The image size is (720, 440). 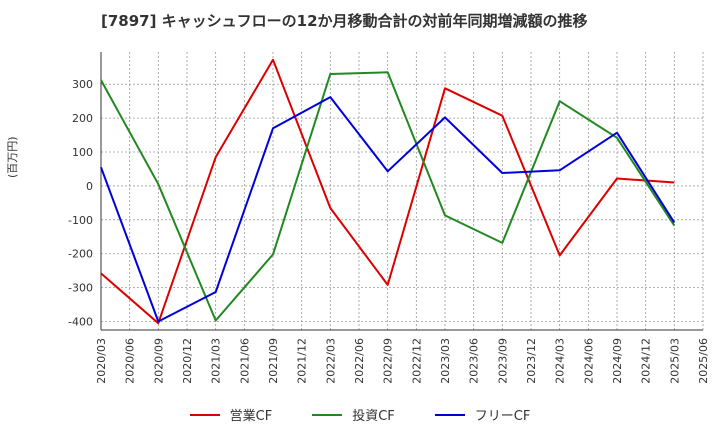 What do you see at coordinates (588, 361) in the screenshot?
I see `x-tick-label: 2024/06` at bounding box center [588, 361].